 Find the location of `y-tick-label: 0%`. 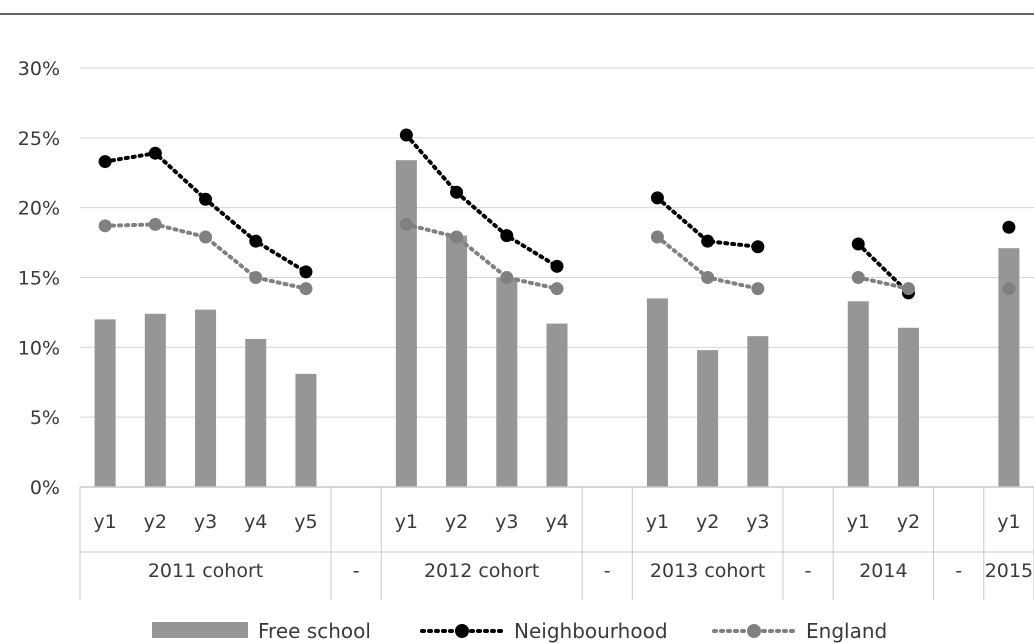

y-tick-label: 0% is located at coordinates (45, 488).